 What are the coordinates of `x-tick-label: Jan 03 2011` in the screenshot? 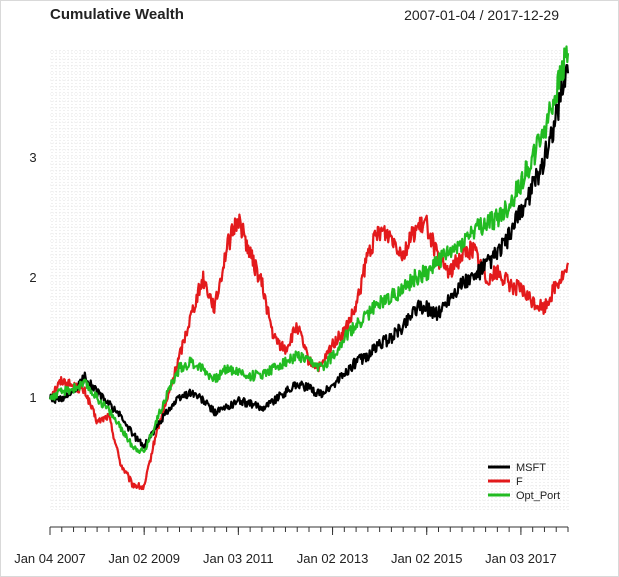 It's located at (238, 558).